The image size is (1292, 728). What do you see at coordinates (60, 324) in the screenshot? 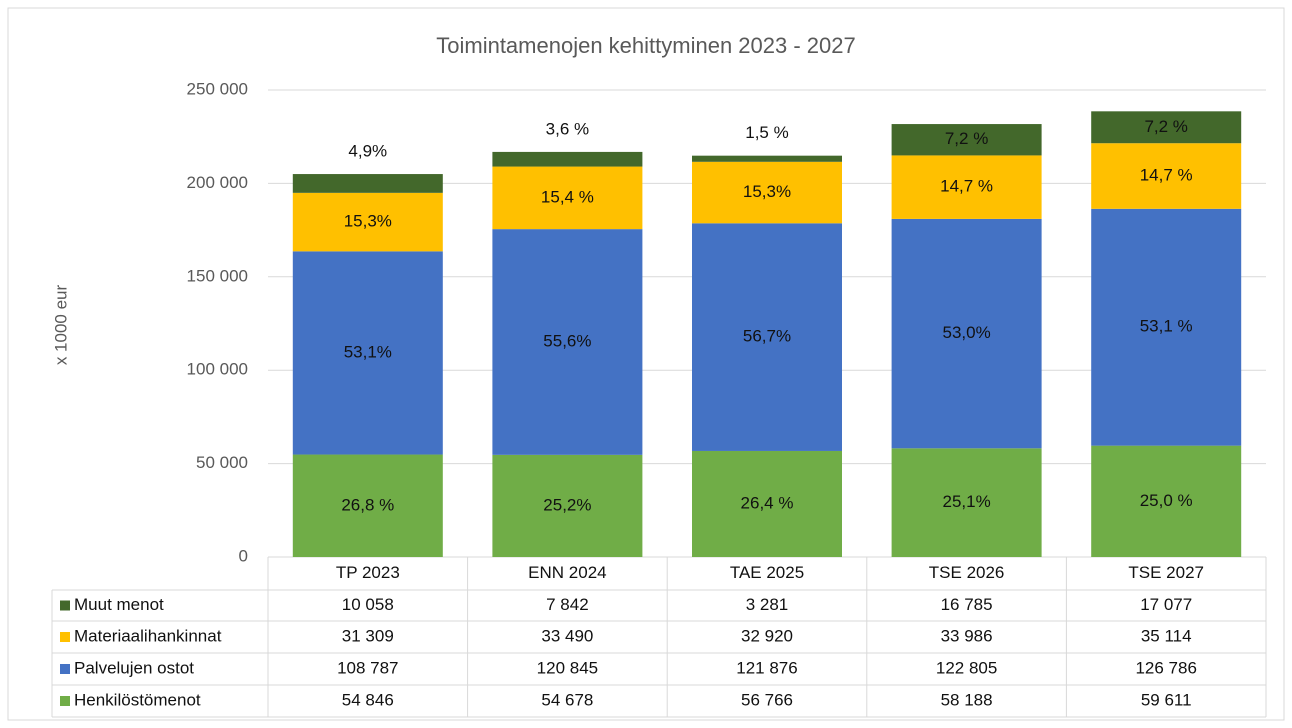
I see `y-axis-label: x 1000 eur` at bounding box center [60, 324].